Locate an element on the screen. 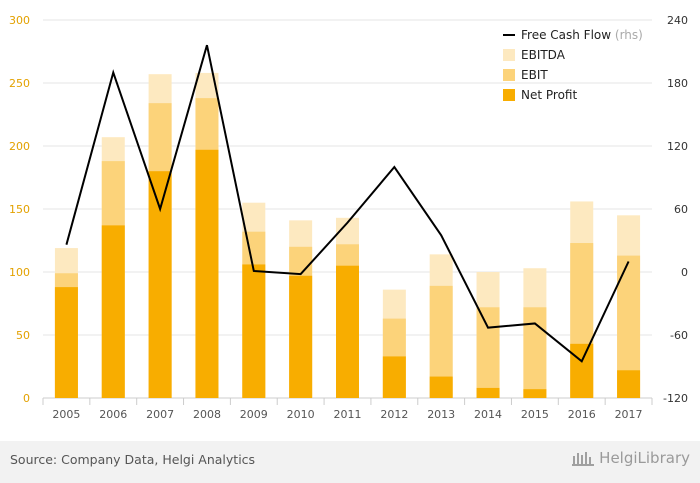 The image size is (700, 483). x-tick-label: 2010 is located at coordinates (301, 414).